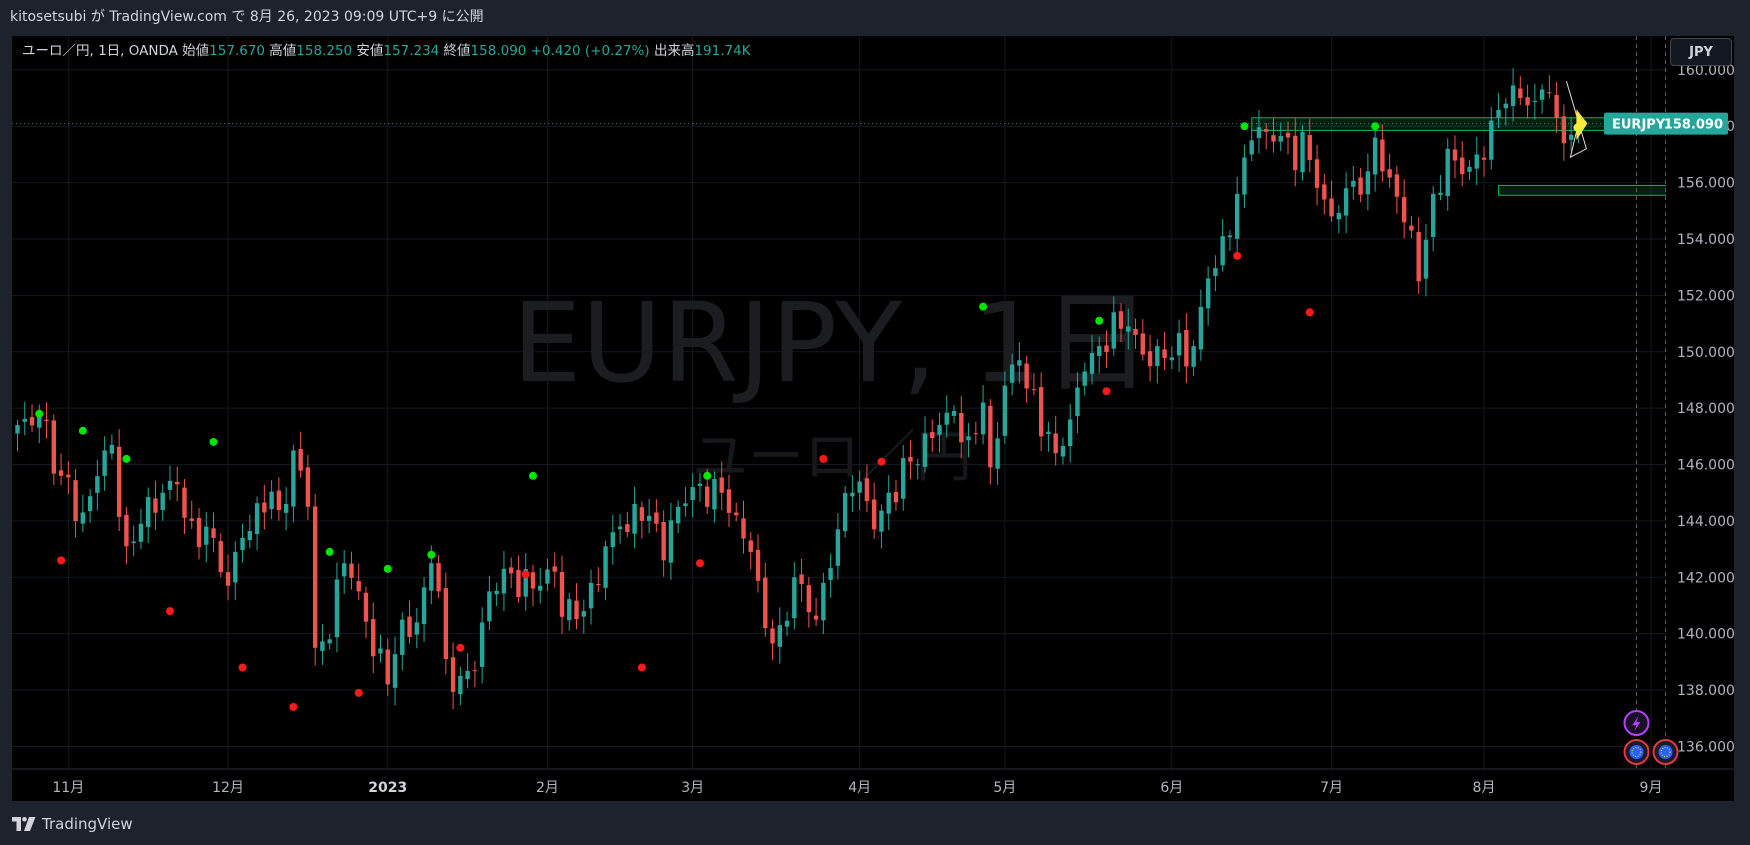 The width and height of the screenshot is (1750, 845). Describe the element at coordinates (1705, 691) in the screenshot. I see `y-tick-label: 138.000` at that location.